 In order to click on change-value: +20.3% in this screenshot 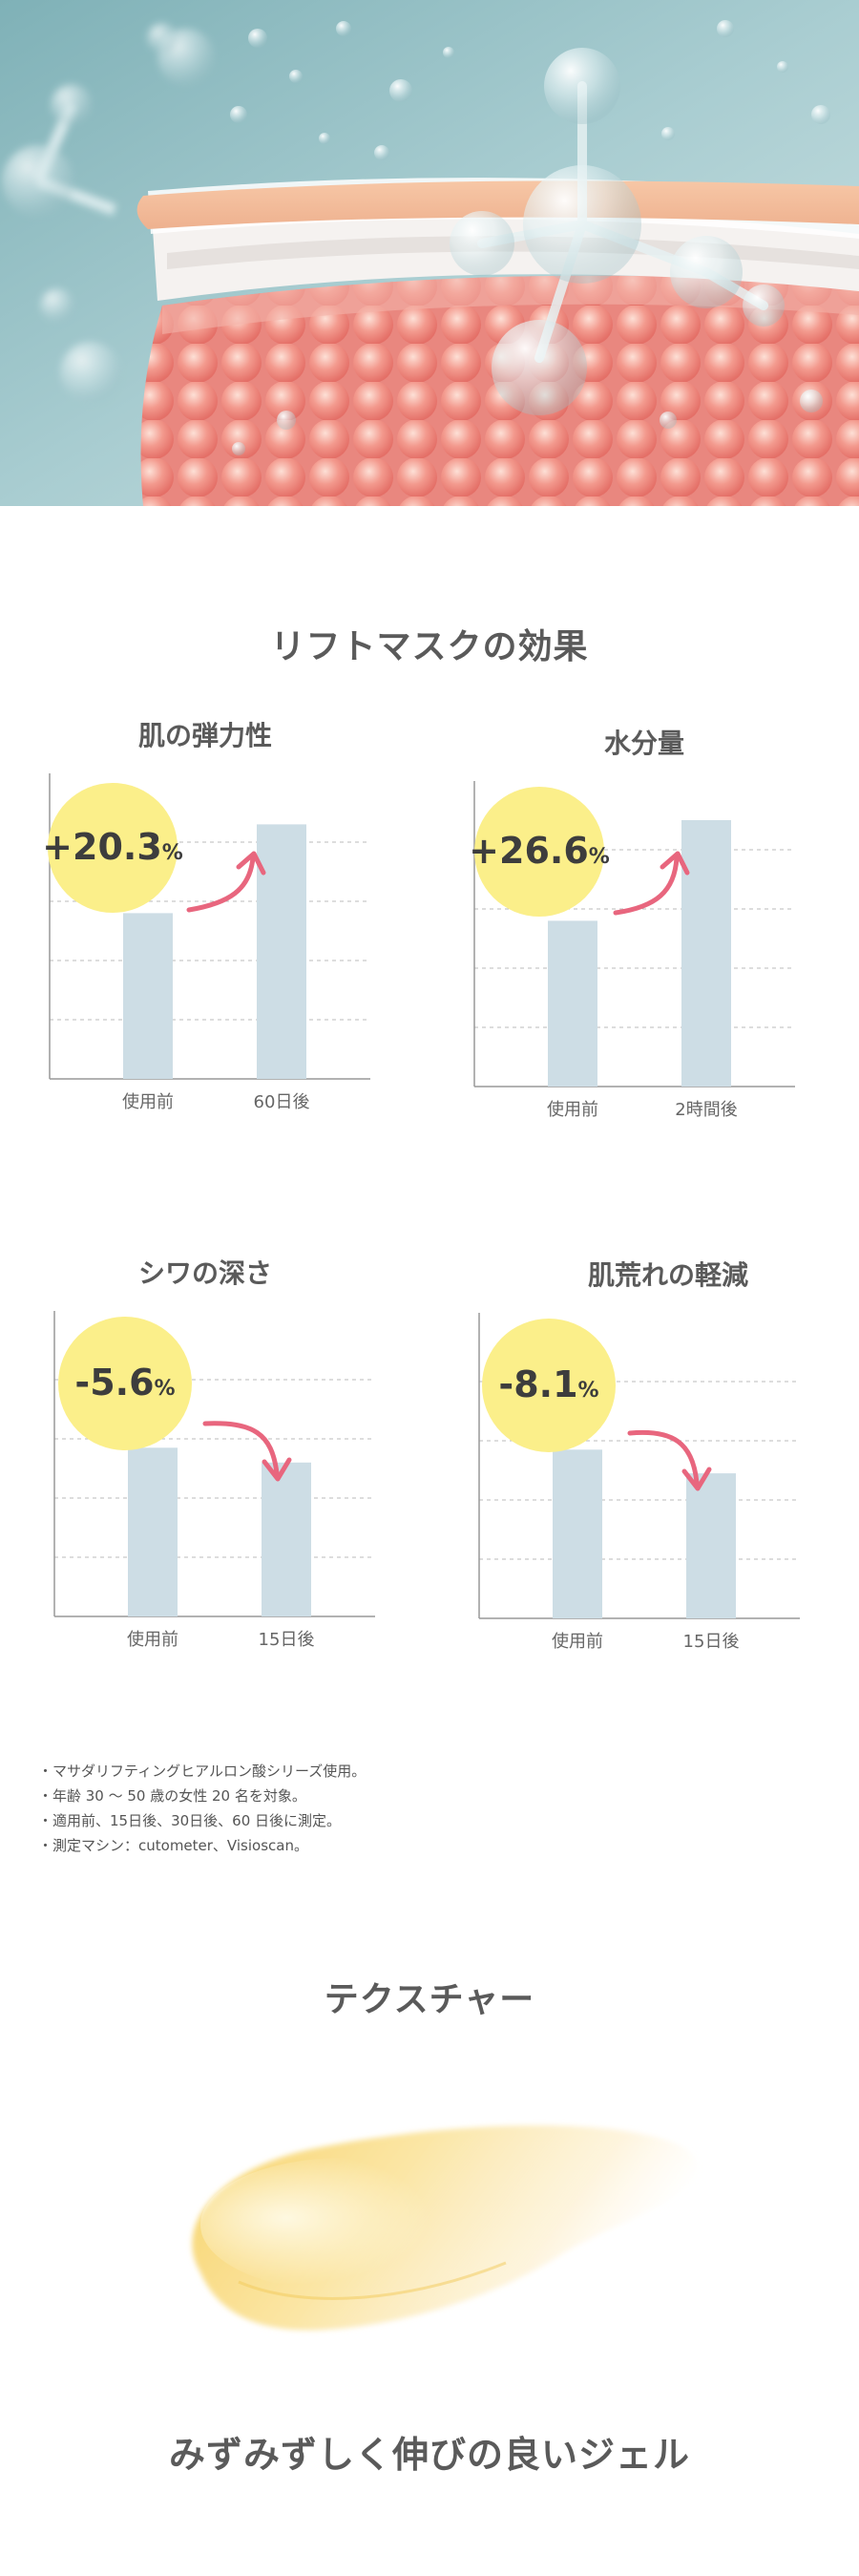, I will do `click(112, 847)`.